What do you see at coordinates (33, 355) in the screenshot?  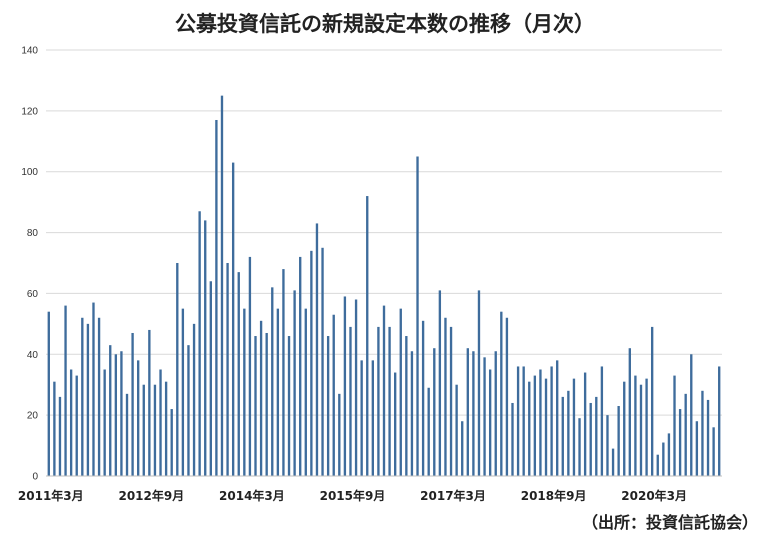 I see `y-tick-label: 40` at bounding box center [33, 355].